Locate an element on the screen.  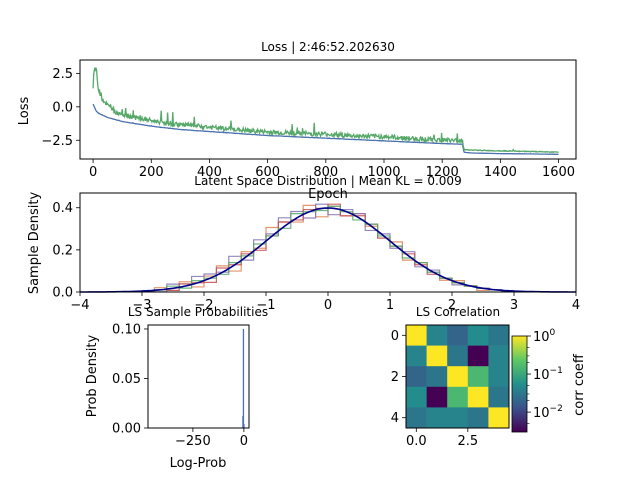
correlation-heatmap-cells is located at coordinates (458, 377).